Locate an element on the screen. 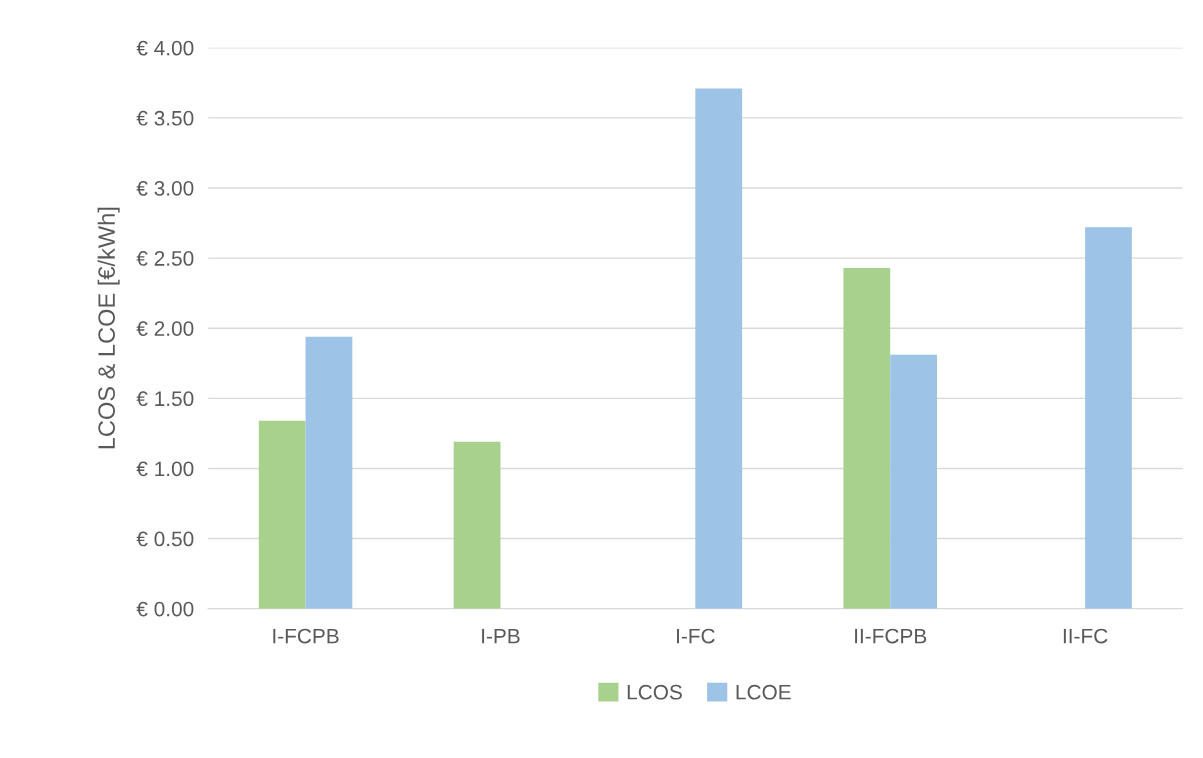 This screenshot has width=1203, height=758. legend-label: LCOE is located at coordinates (763, 692).